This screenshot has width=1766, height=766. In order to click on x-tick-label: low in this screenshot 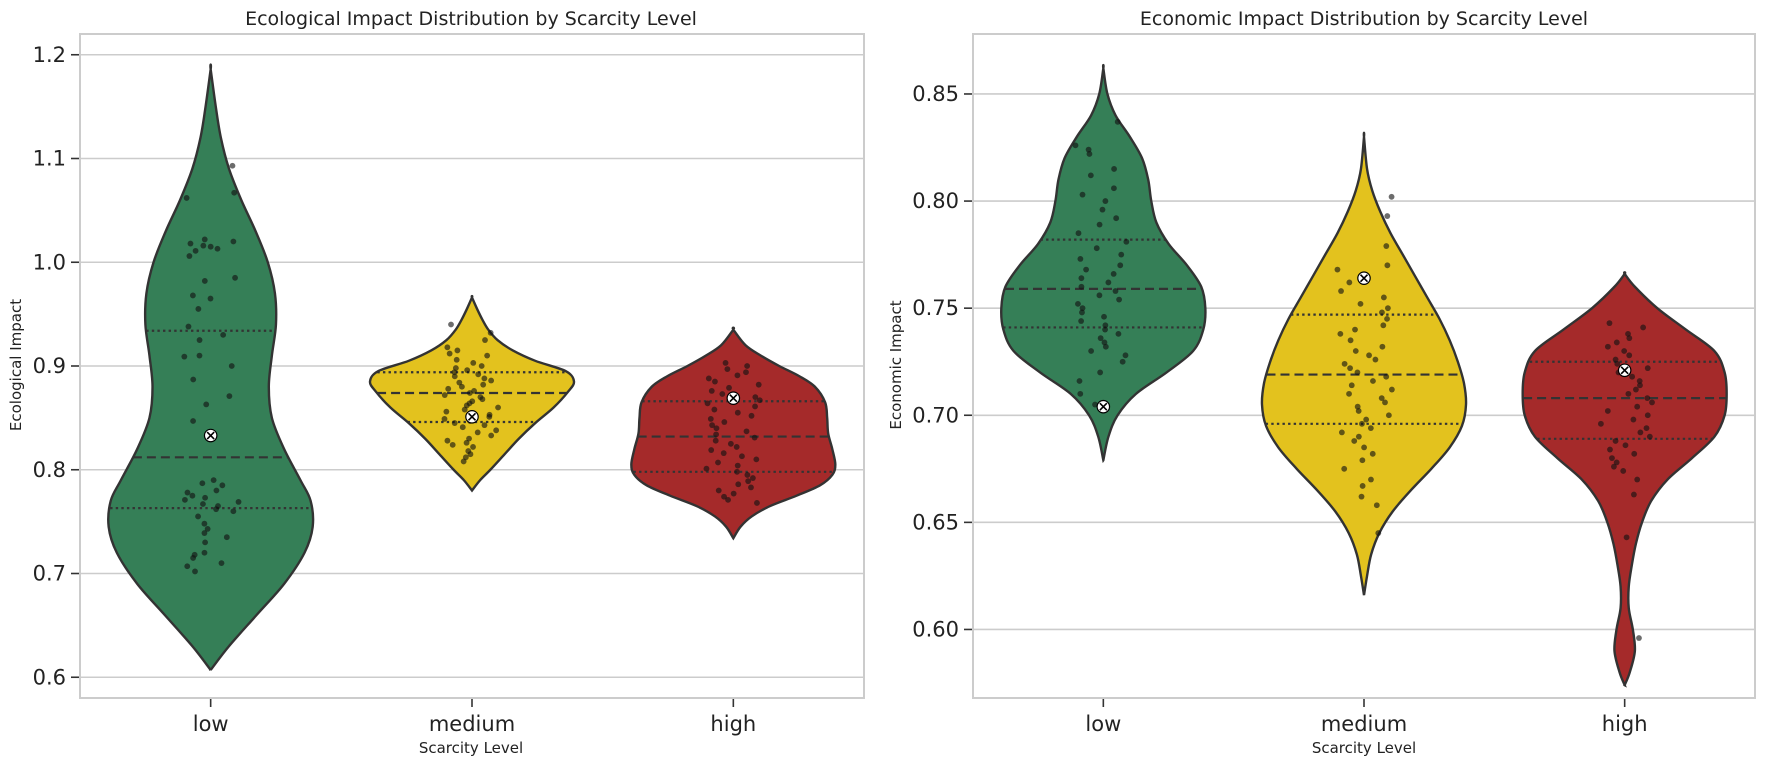, I will do `click(211, 724)`.